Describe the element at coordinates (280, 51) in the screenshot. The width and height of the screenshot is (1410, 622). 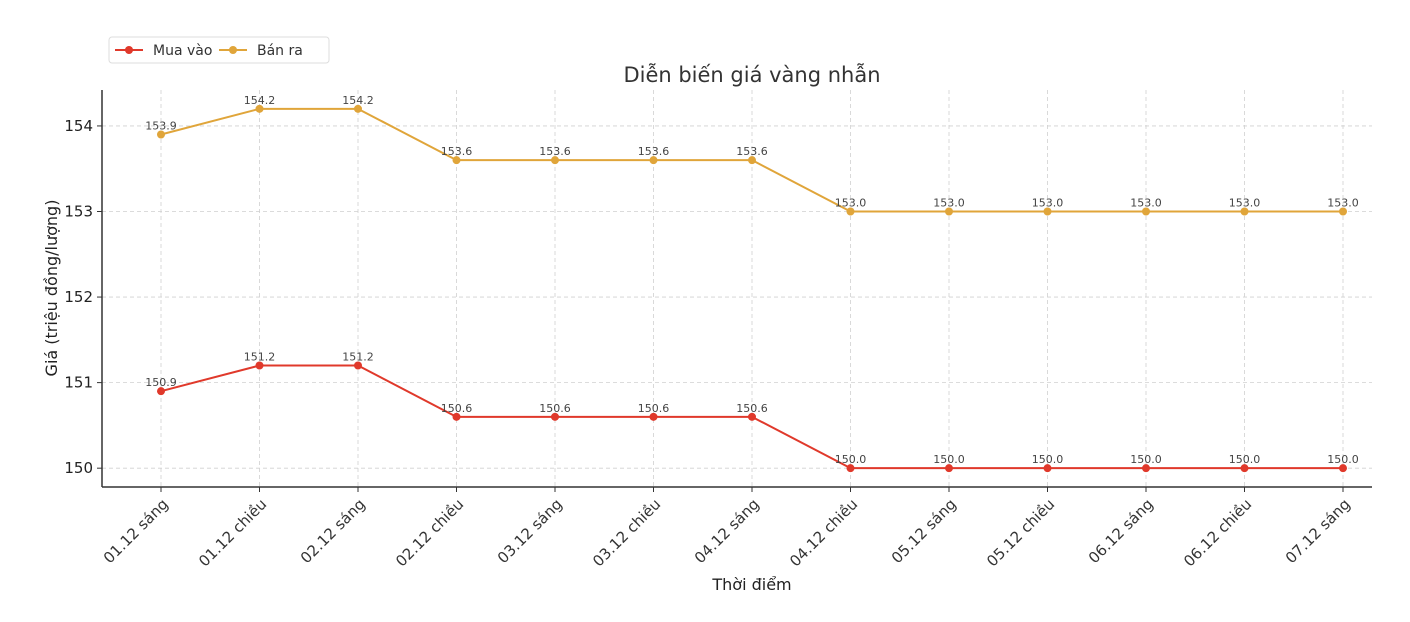
I see `legend-label: Bán ra` at that location.